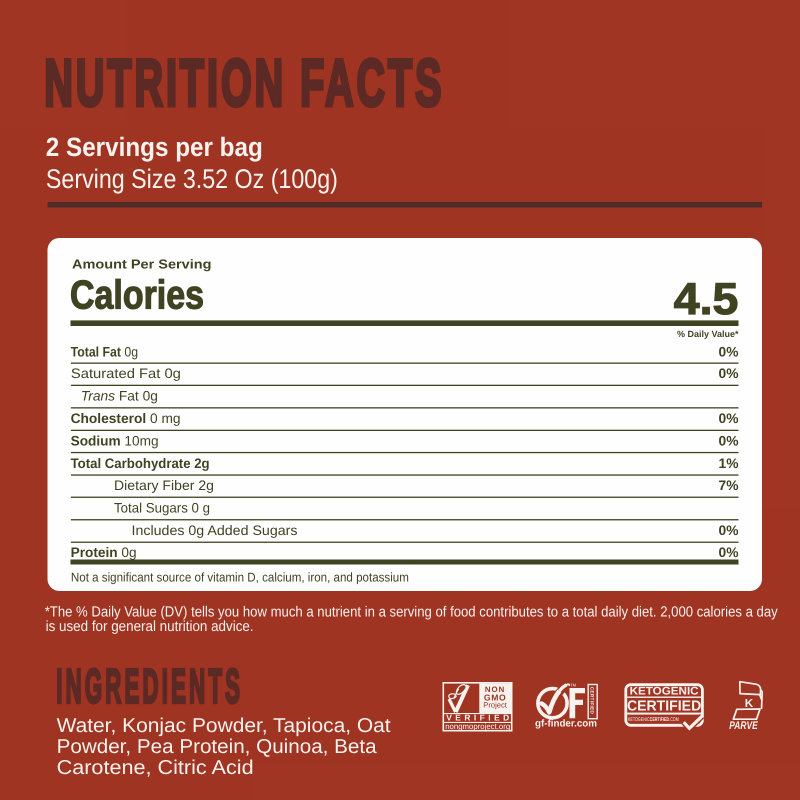  I want to click on svg-text:Water, Konjac Powder, Tapioca,: Water, Konjac Powder, Tapioca, Oat, so click(224, 726).